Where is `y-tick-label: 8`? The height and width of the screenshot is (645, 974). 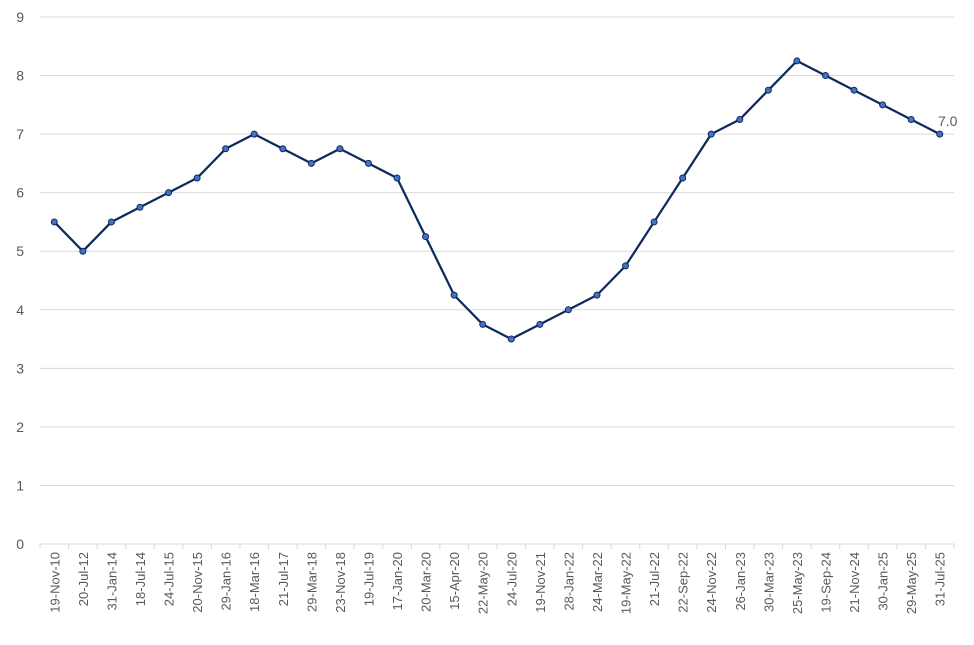 y-tick-label: 8 is located at coordinates (20, 76).